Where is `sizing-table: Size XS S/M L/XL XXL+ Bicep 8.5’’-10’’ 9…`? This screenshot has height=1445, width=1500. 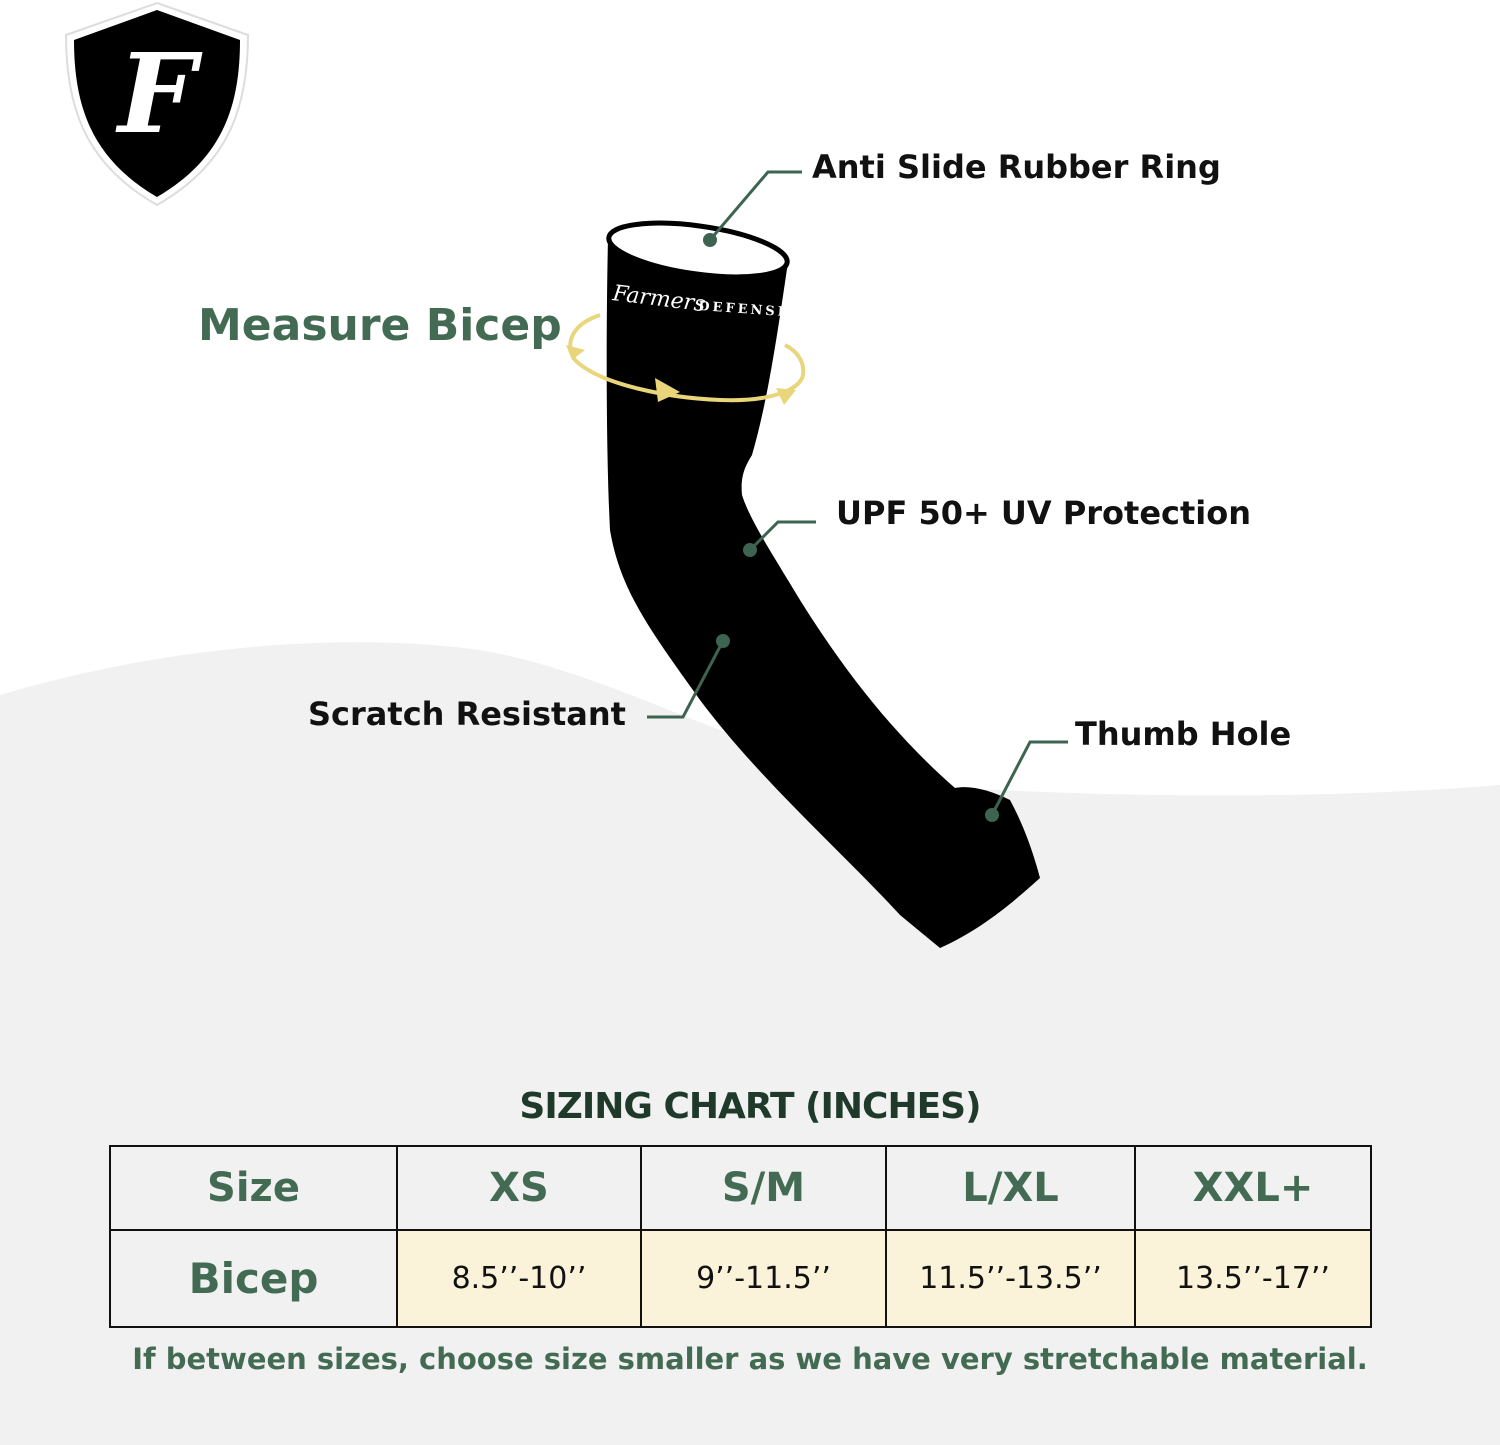
sizing-table: Size XS S/M L/XL XXL+ Bicep 8.5’’-10’’ 9… is located at coordinates (740, 1236).